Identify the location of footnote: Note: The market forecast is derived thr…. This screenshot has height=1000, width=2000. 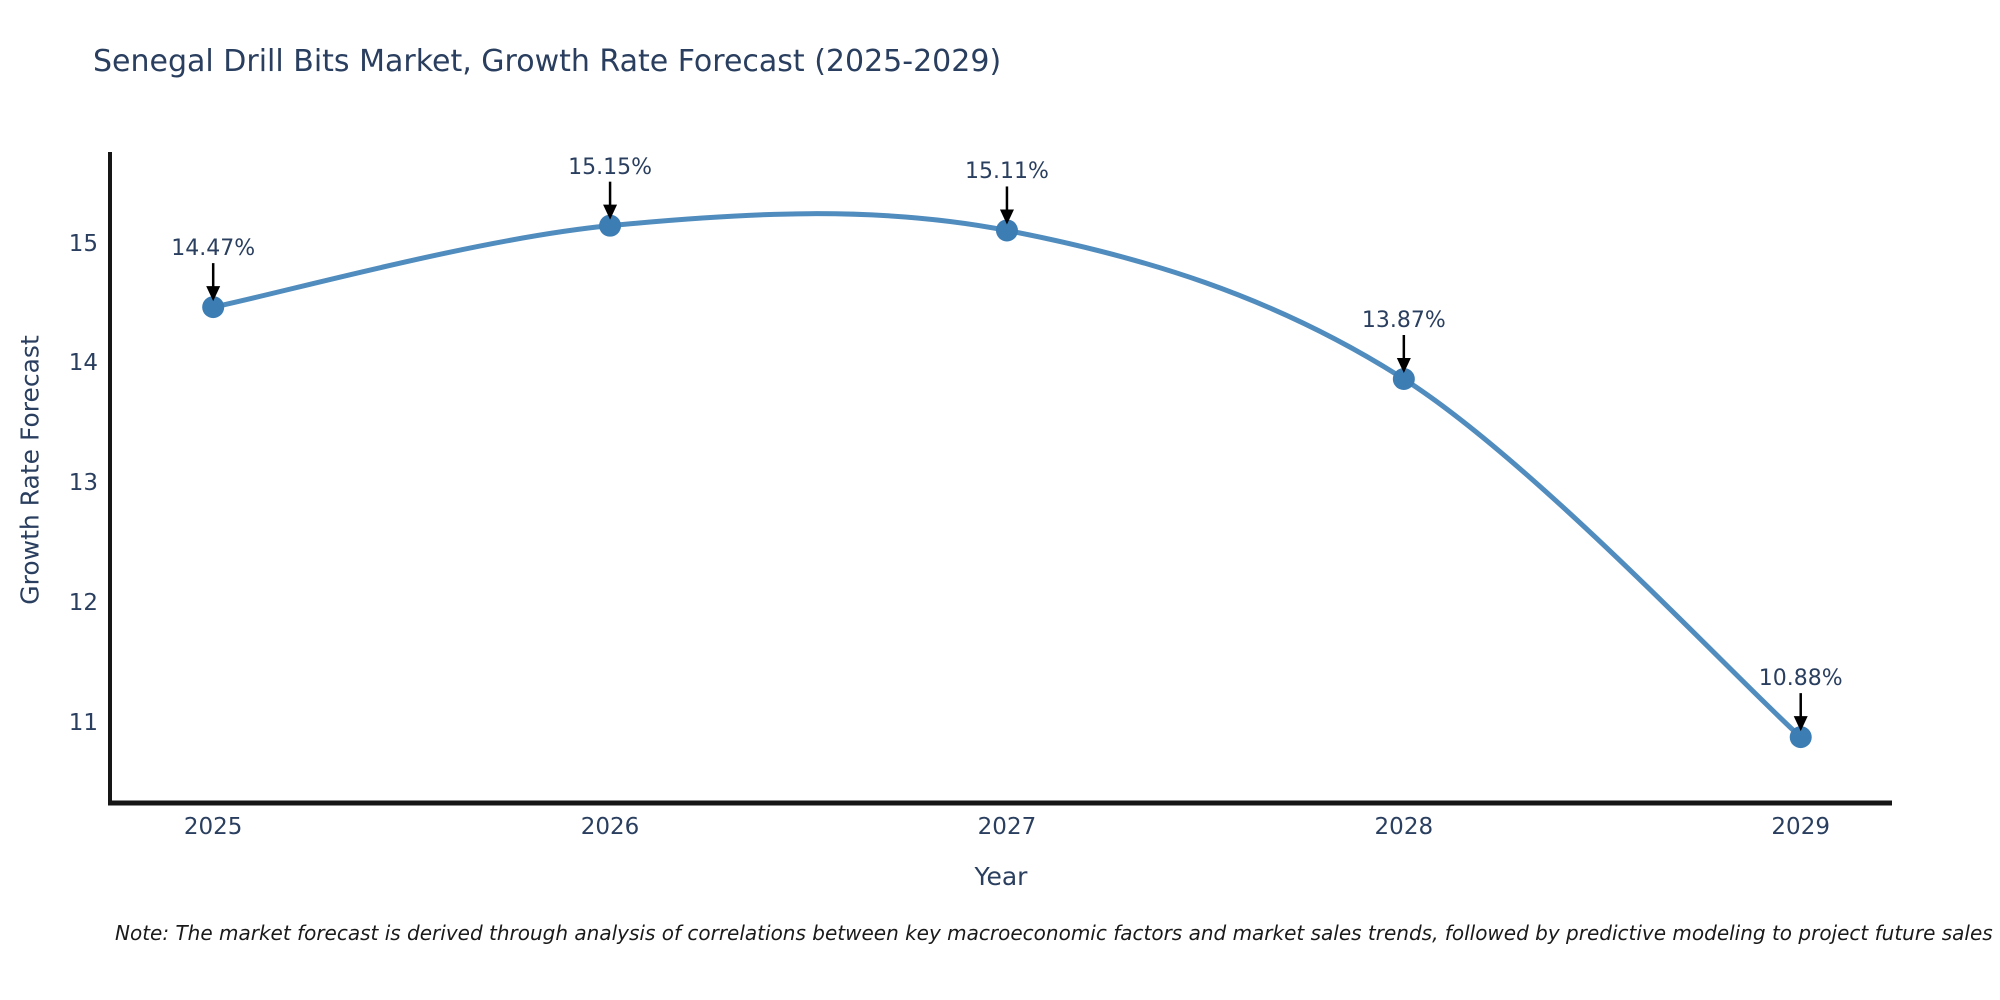
(1054, 933).